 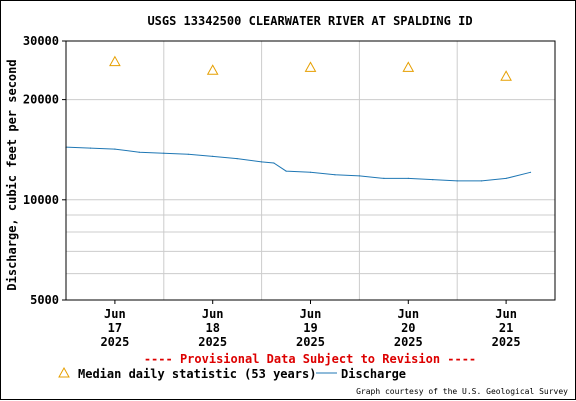 I want to click on discharge-line, so click(x=298, y=164).